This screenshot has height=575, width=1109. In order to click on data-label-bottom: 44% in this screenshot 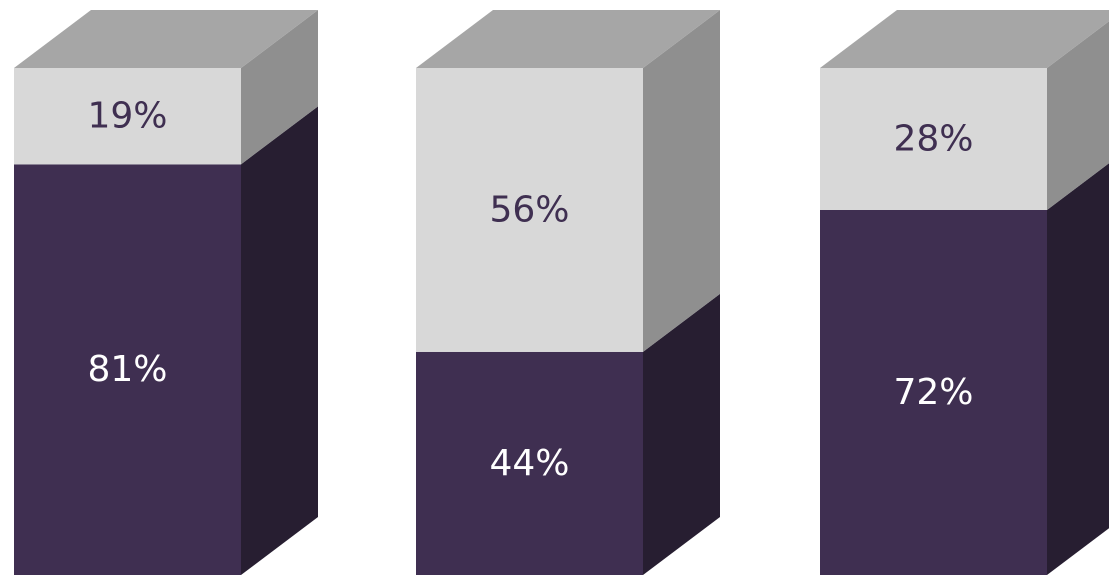, I will do `click(529, 463)`.